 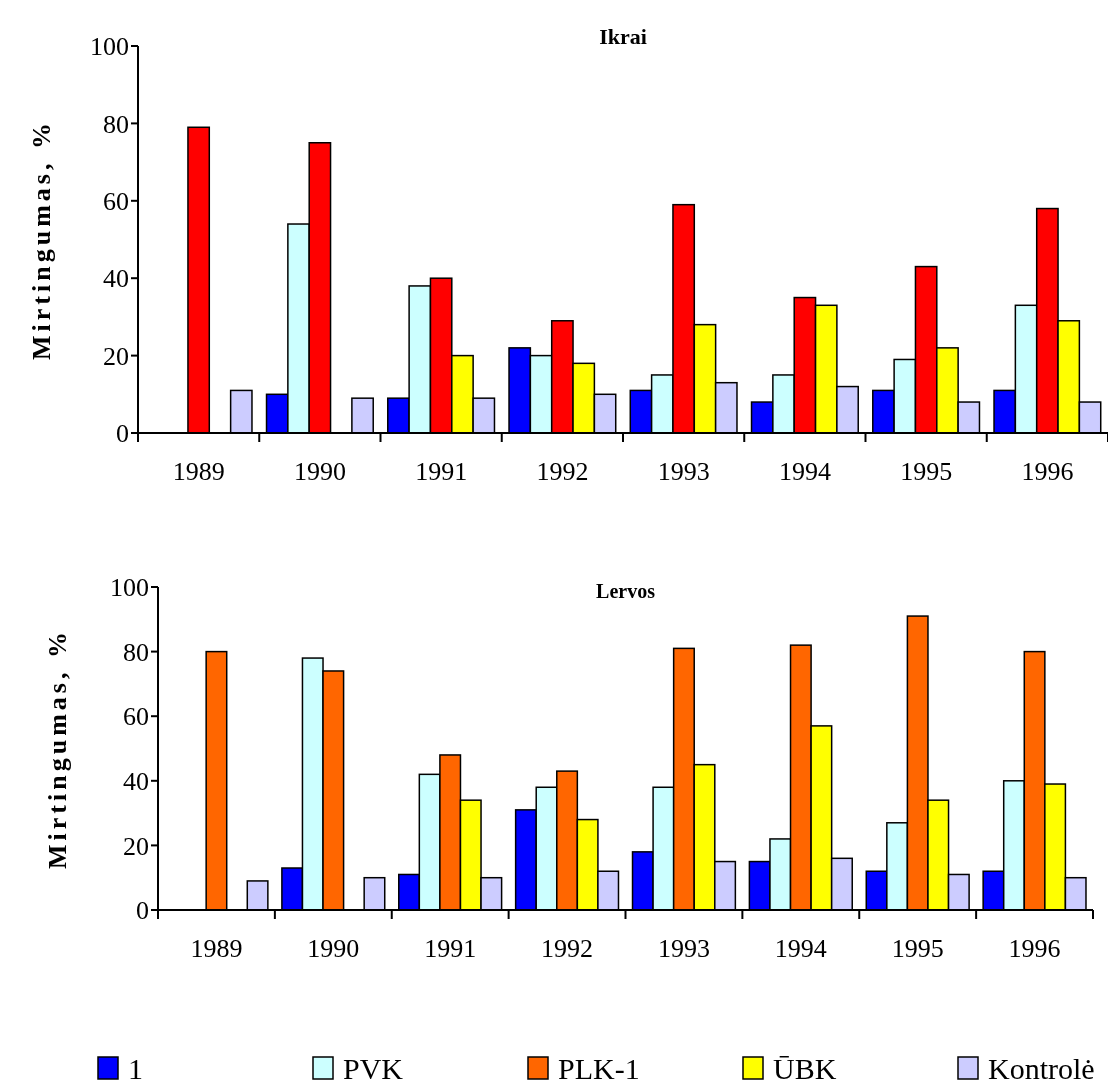 What do you see at coordinates (626, 591) in the screenshot?
I see `chart-title: Lervos` at bounding box center [626, 591].